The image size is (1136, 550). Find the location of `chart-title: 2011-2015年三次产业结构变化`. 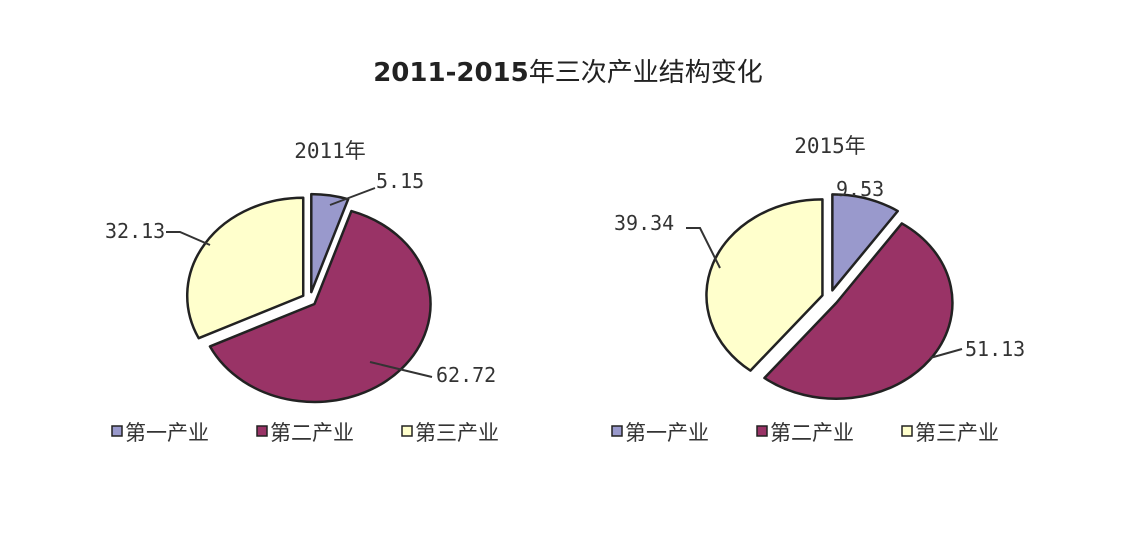

chart-title: 2011-2015年三次产业结构变化 is located at coordinates (568, 70).